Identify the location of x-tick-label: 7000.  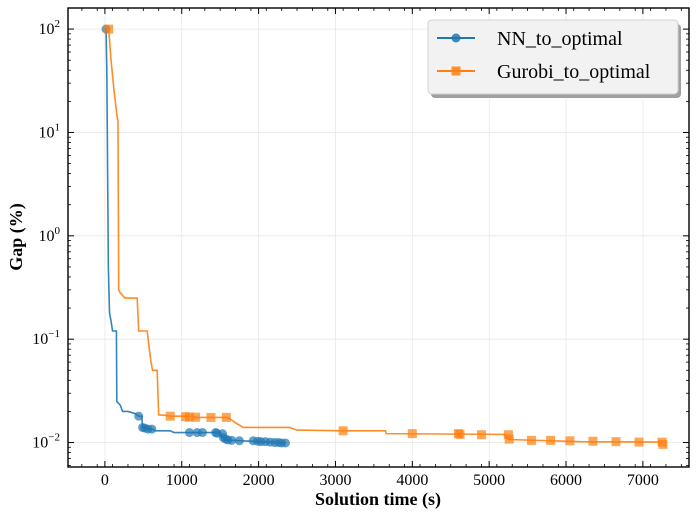
(643, 480).